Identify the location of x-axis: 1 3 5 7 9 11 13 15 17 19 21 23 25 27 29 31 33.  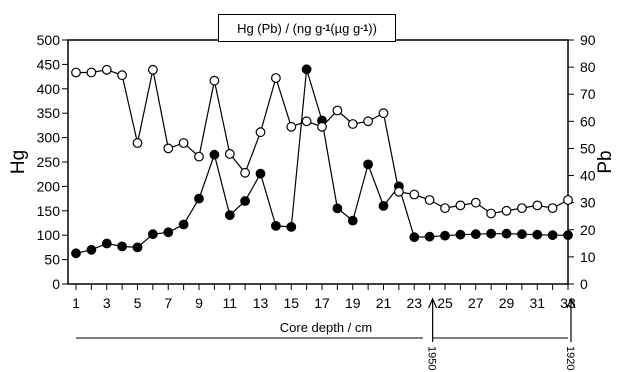
(324, 297).